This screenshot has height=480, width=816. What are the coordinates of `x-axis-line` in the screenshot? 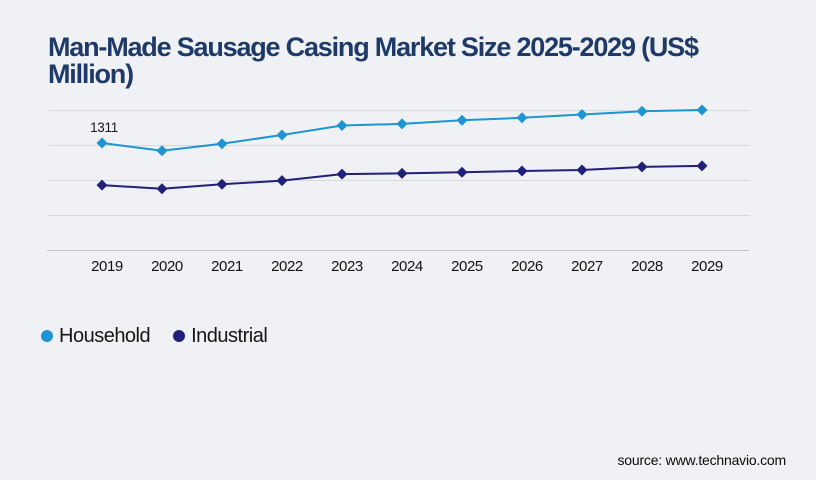 It's located at (398, 250).